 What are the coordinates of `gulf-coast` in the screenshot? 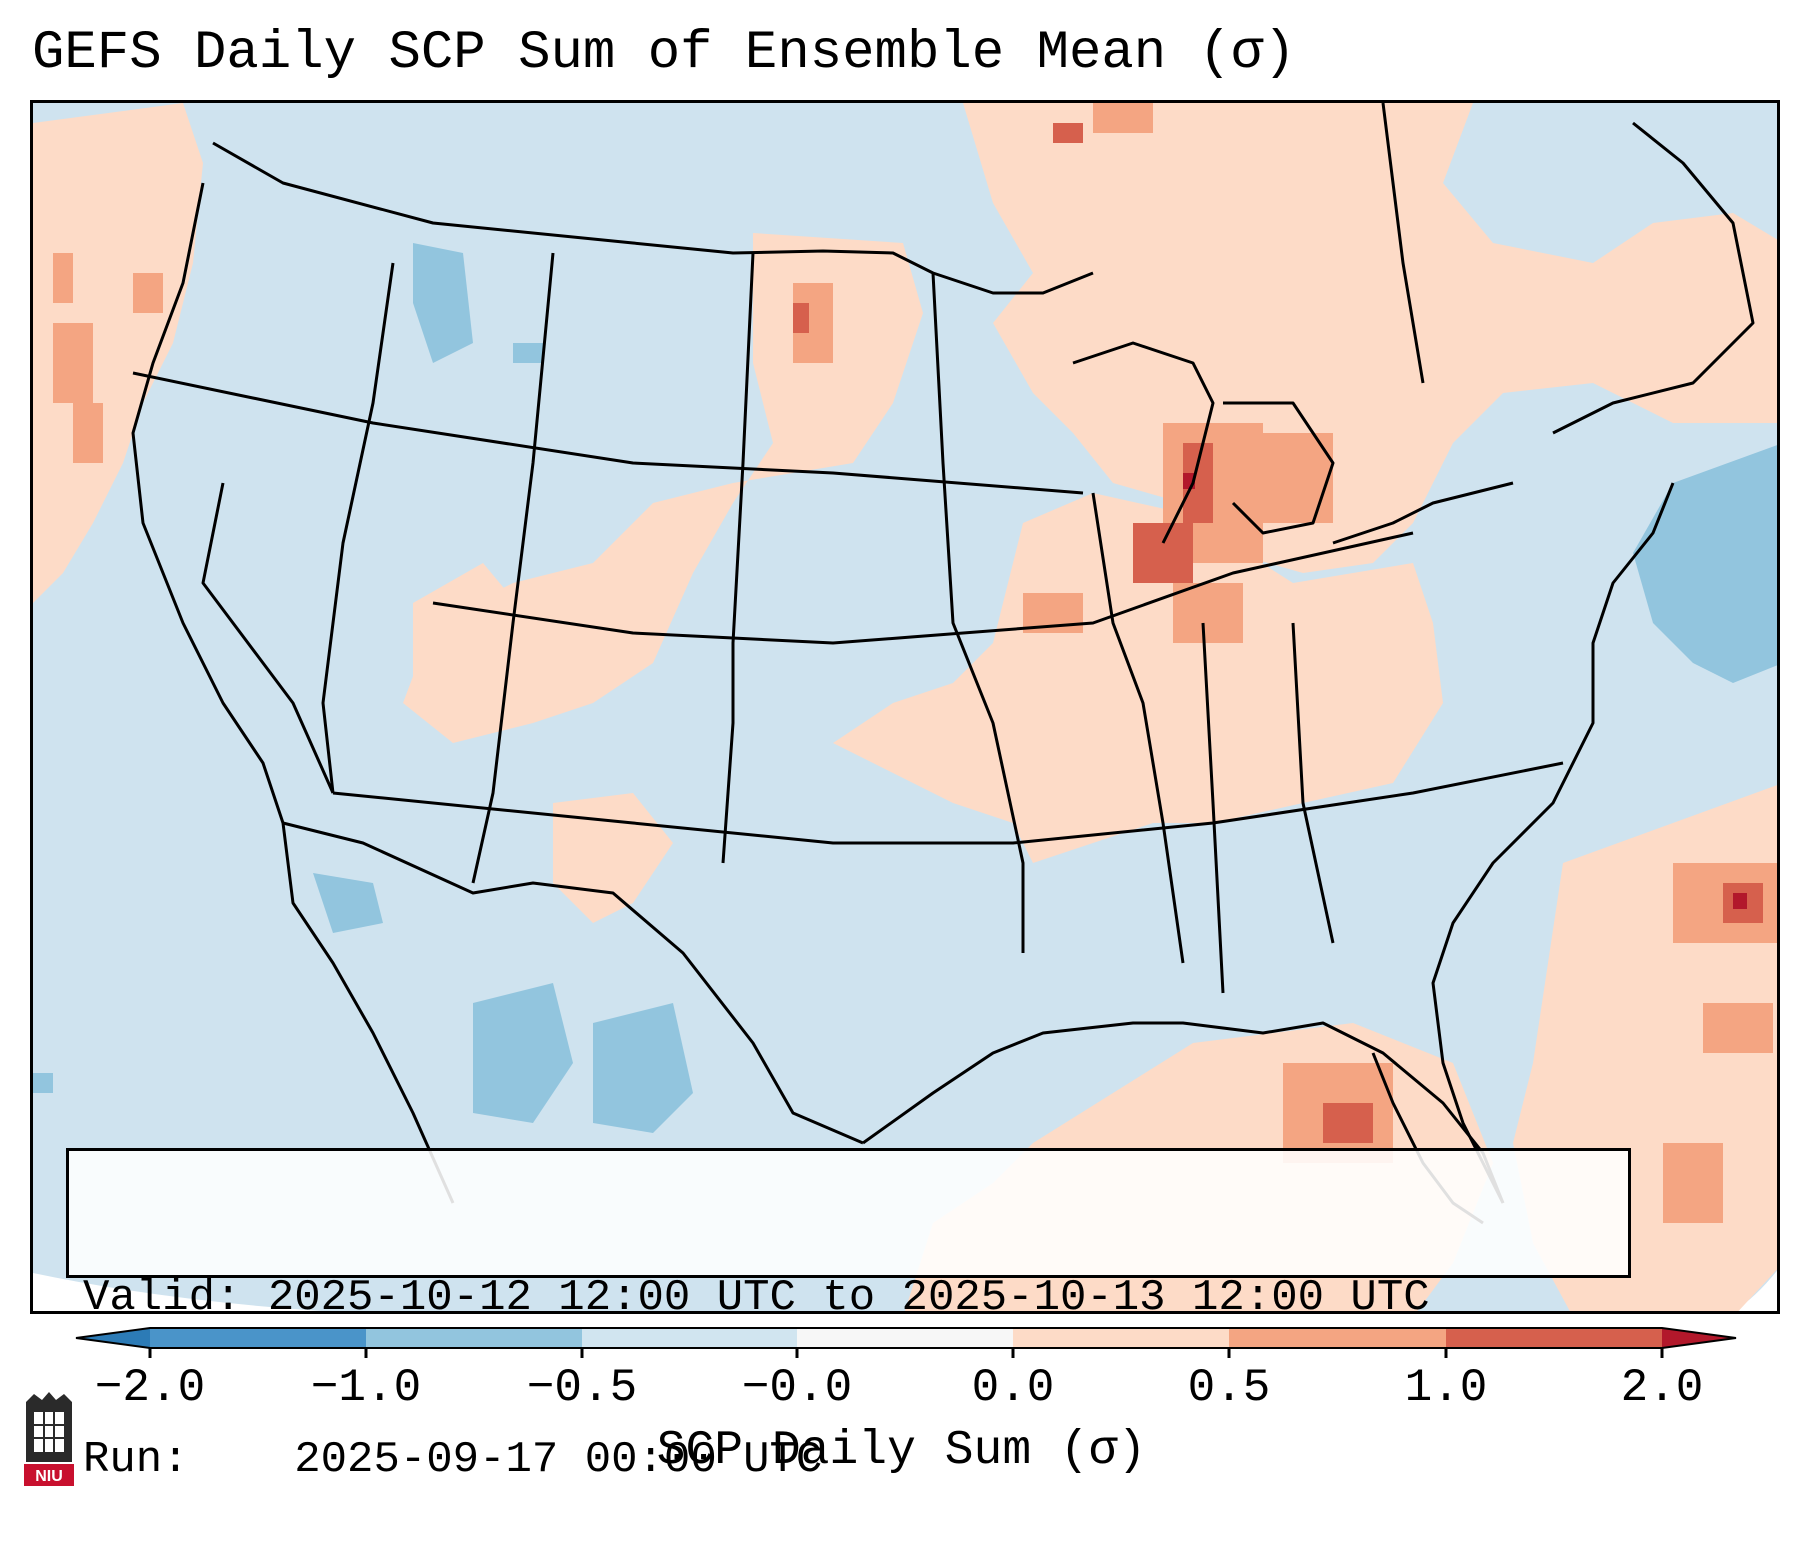 It's located at (1183, 1112).